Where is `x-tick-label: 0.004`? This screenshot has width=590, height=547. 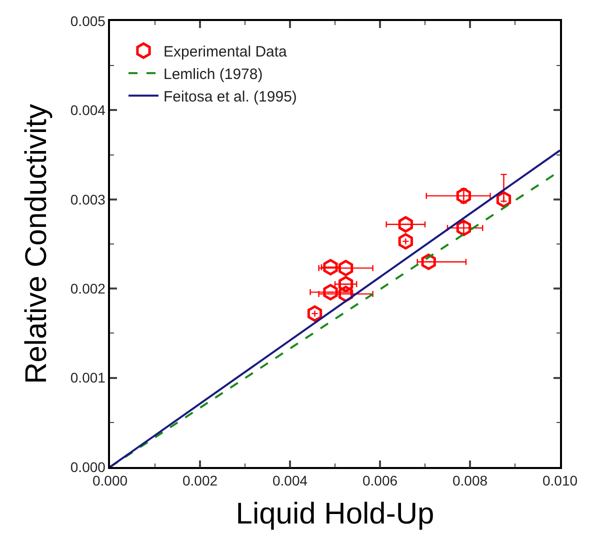 x-tick-label: 0.004 is located at coordinates (290, 480).